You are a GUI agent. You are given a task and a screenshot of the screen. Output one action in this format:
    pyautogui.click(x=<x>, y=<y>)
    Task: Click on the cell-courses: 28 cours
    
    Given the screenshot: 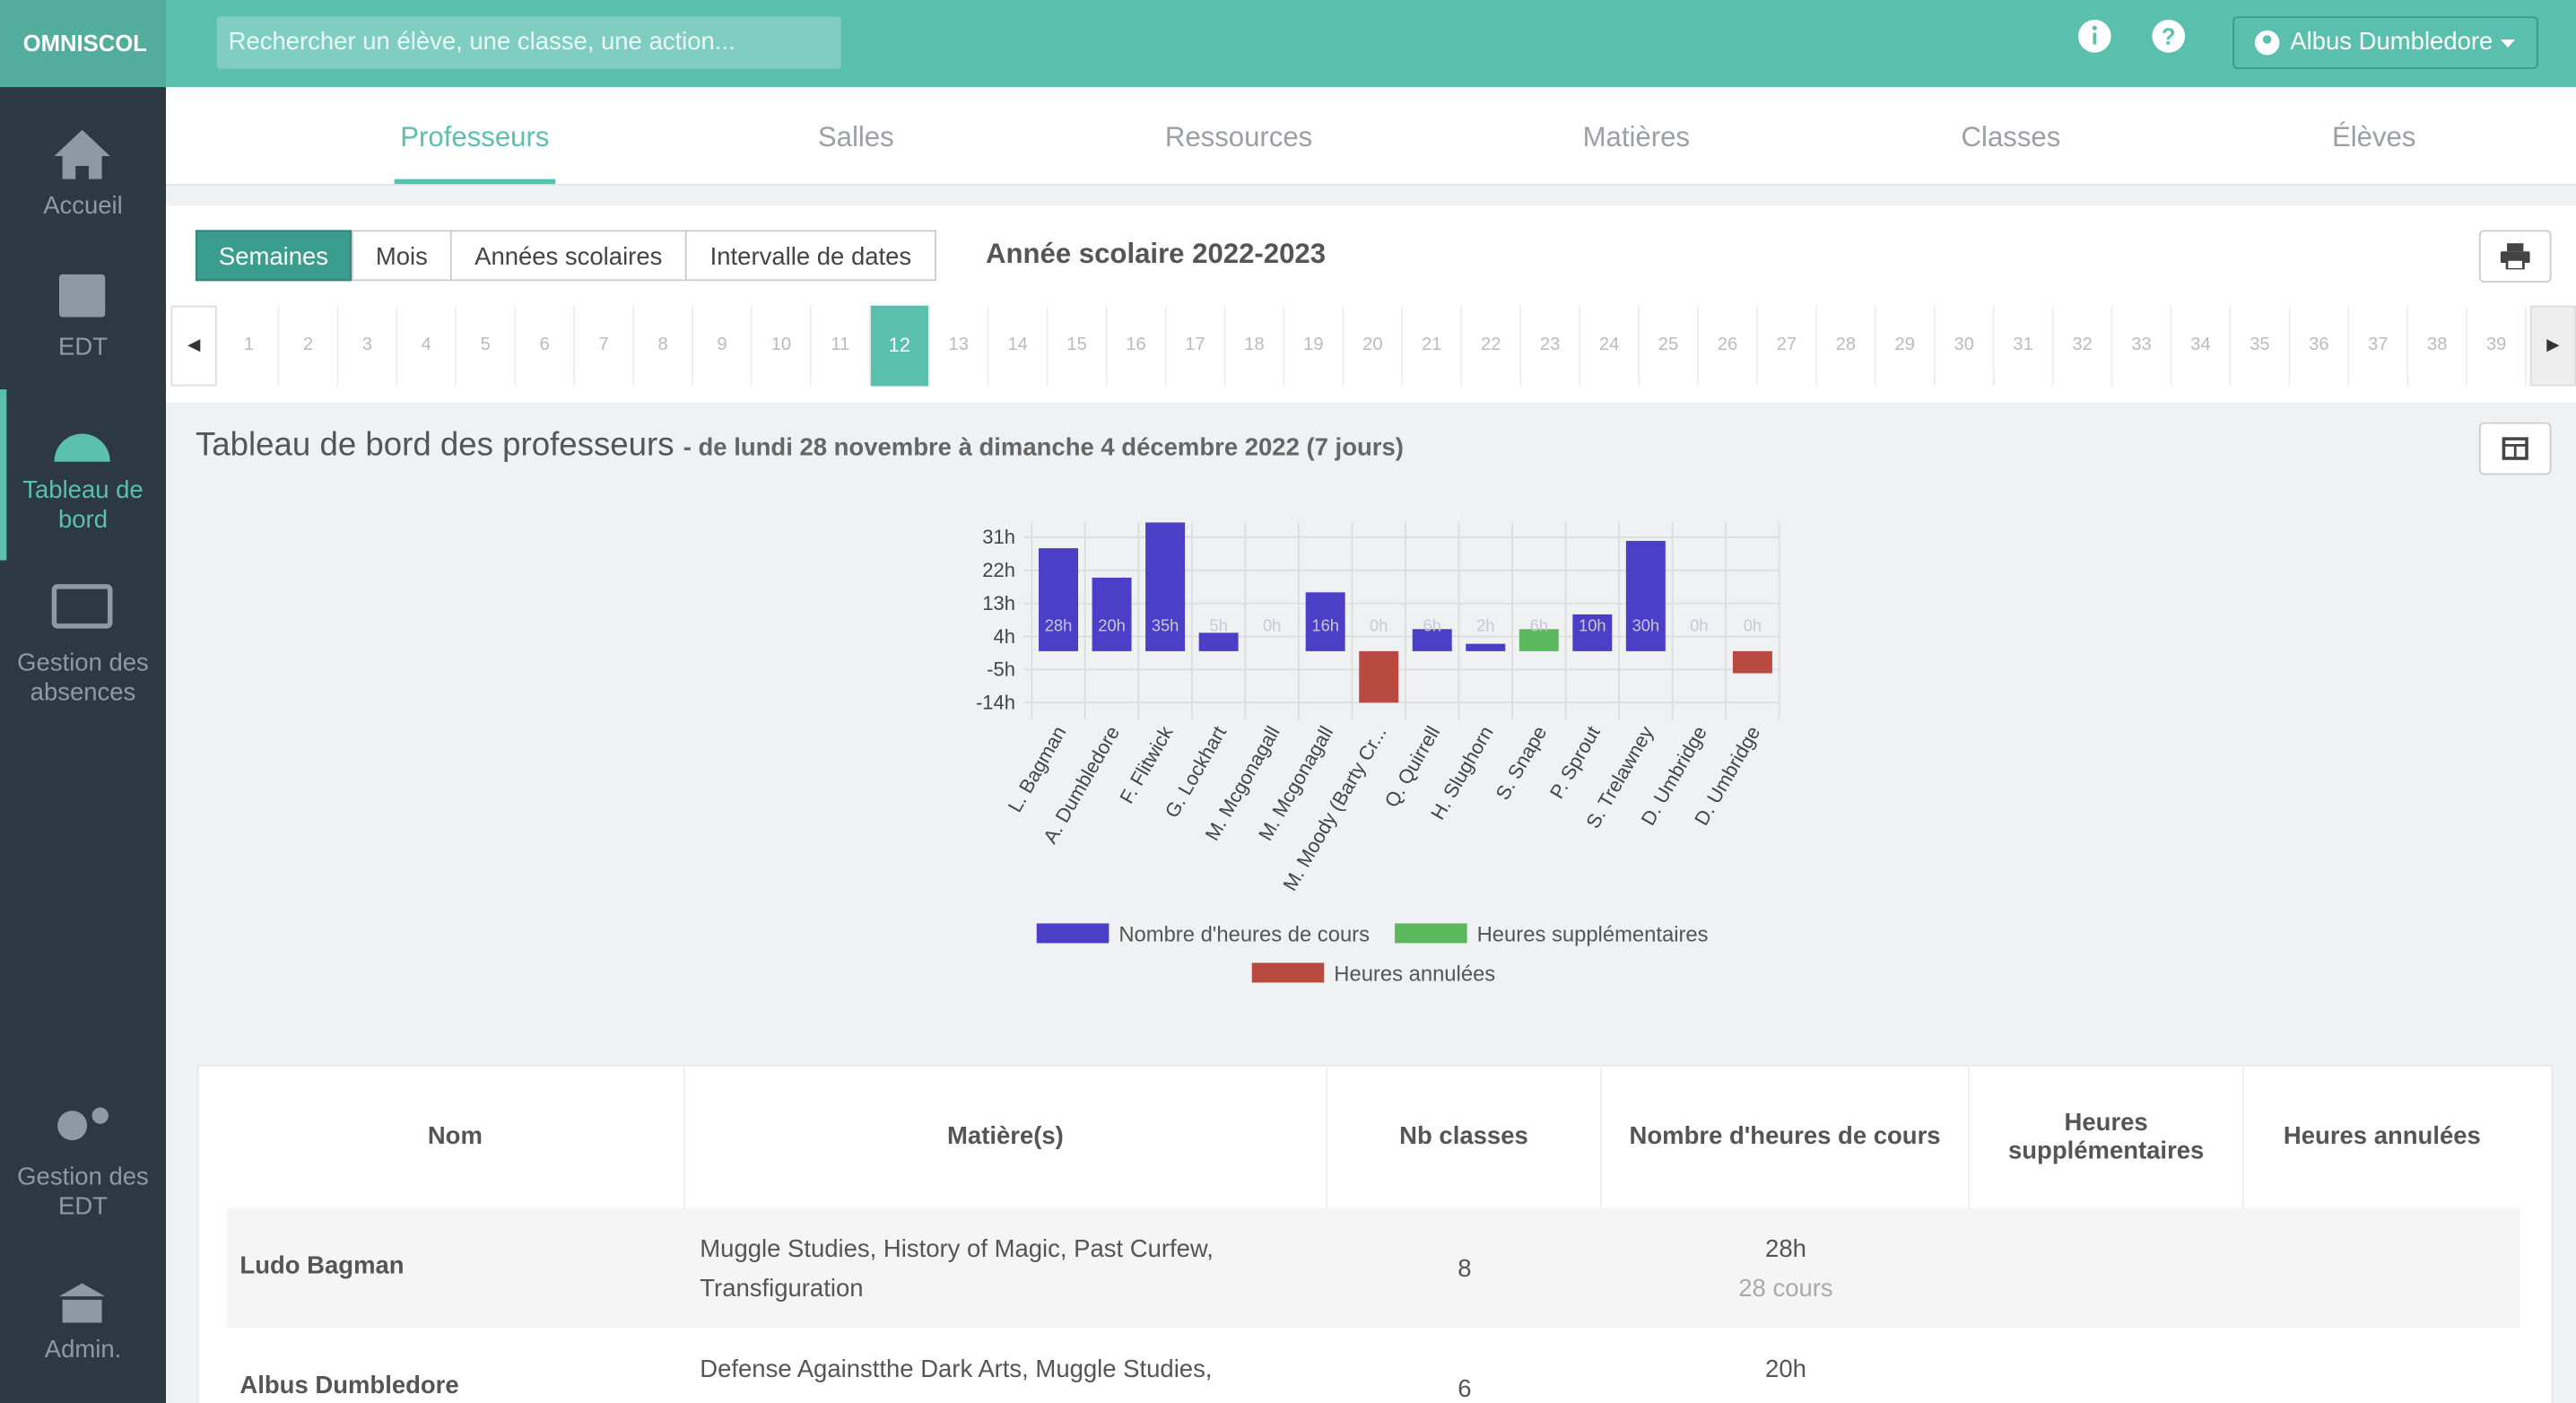 What is the action you would take?
    pyautogui.click(x=1785, y=1289)
    